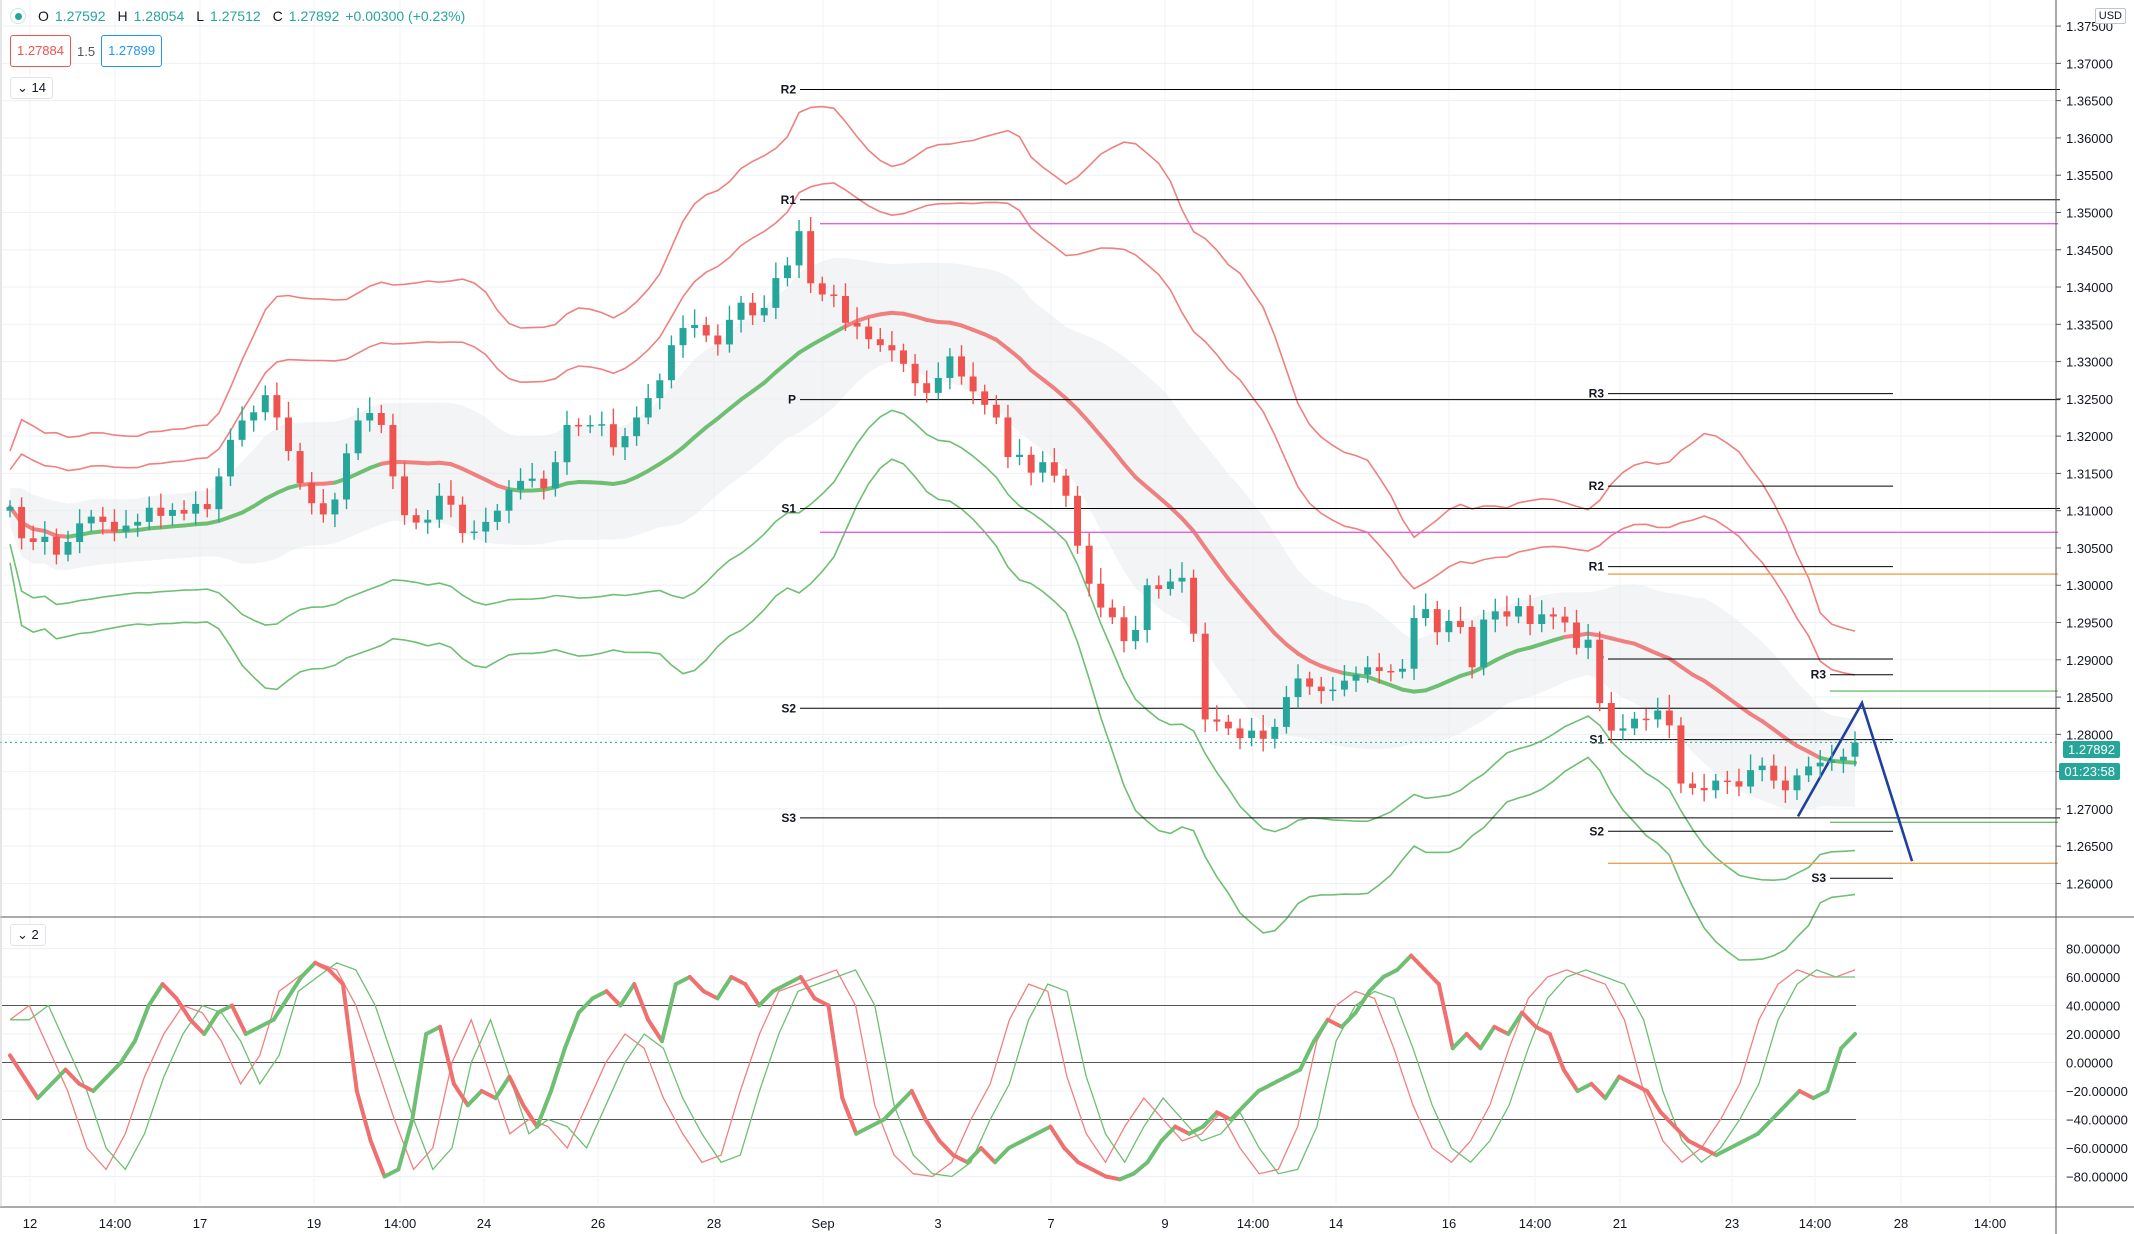 Image resolution: width=2134 pixels, height=1234 pixels. I want to click on sell-button: 1.27884, so click(40, 51).